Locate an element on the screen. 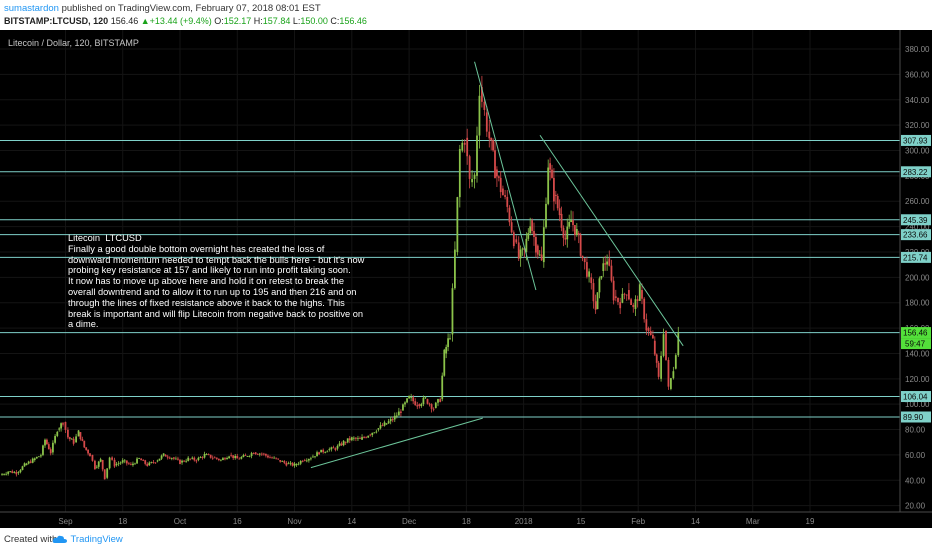 The image size is (932, 550). trendline is located at coordinates (396, 443).